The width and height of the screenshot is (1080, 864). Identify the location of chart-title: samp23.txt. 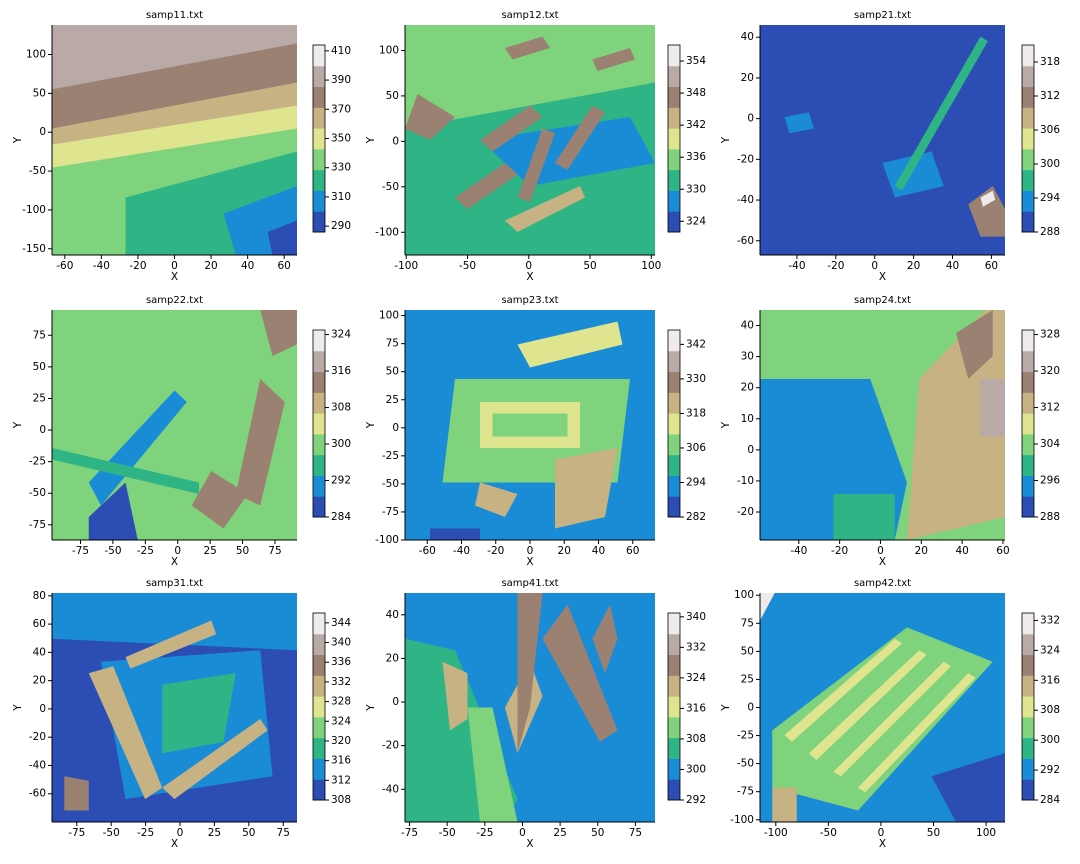
(529, 300).